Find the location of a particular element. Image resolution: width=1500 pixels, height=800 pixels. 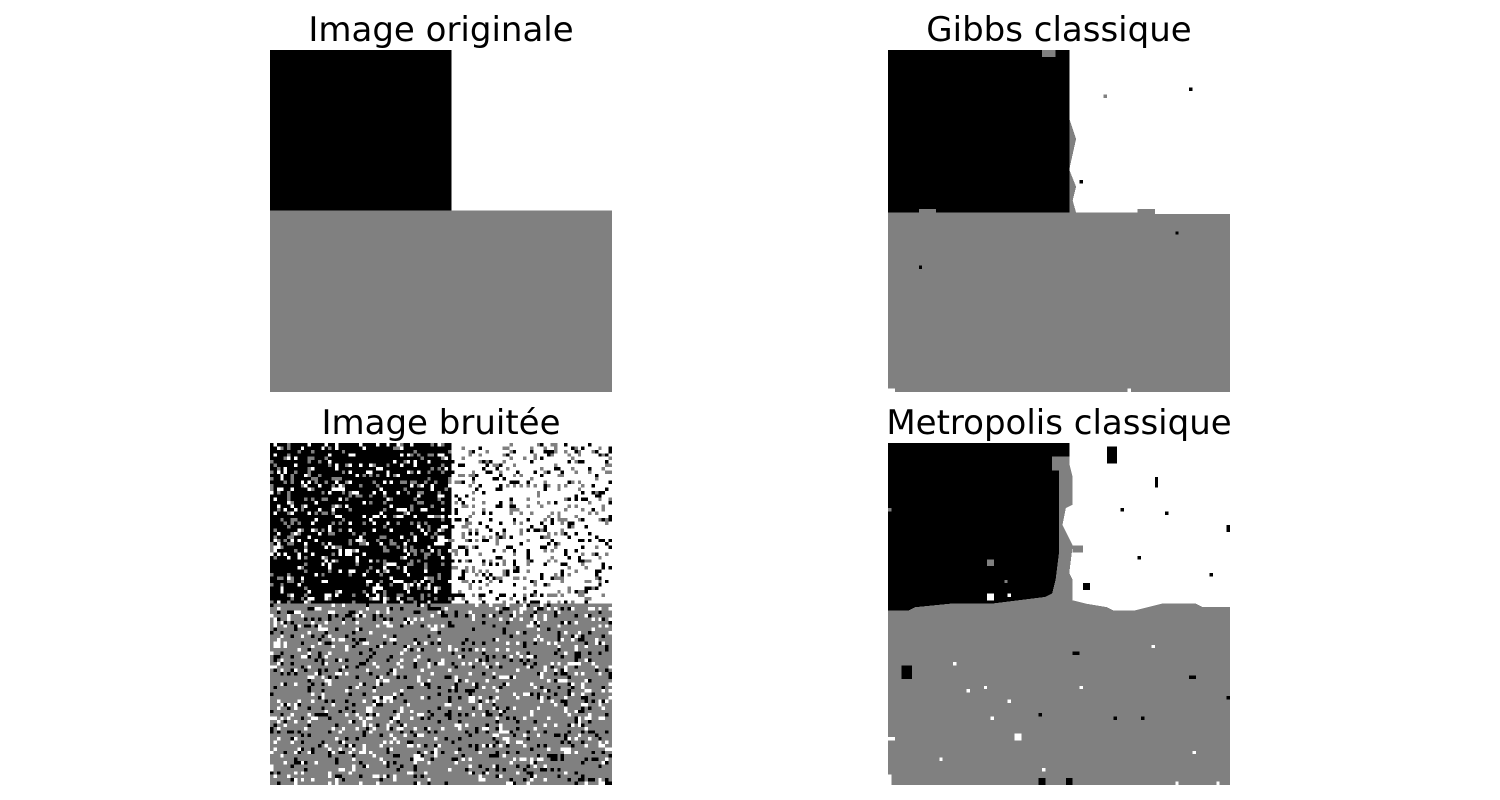

panel-title-metropolis: Metropolis classique is located at coordinates (1059, 423).